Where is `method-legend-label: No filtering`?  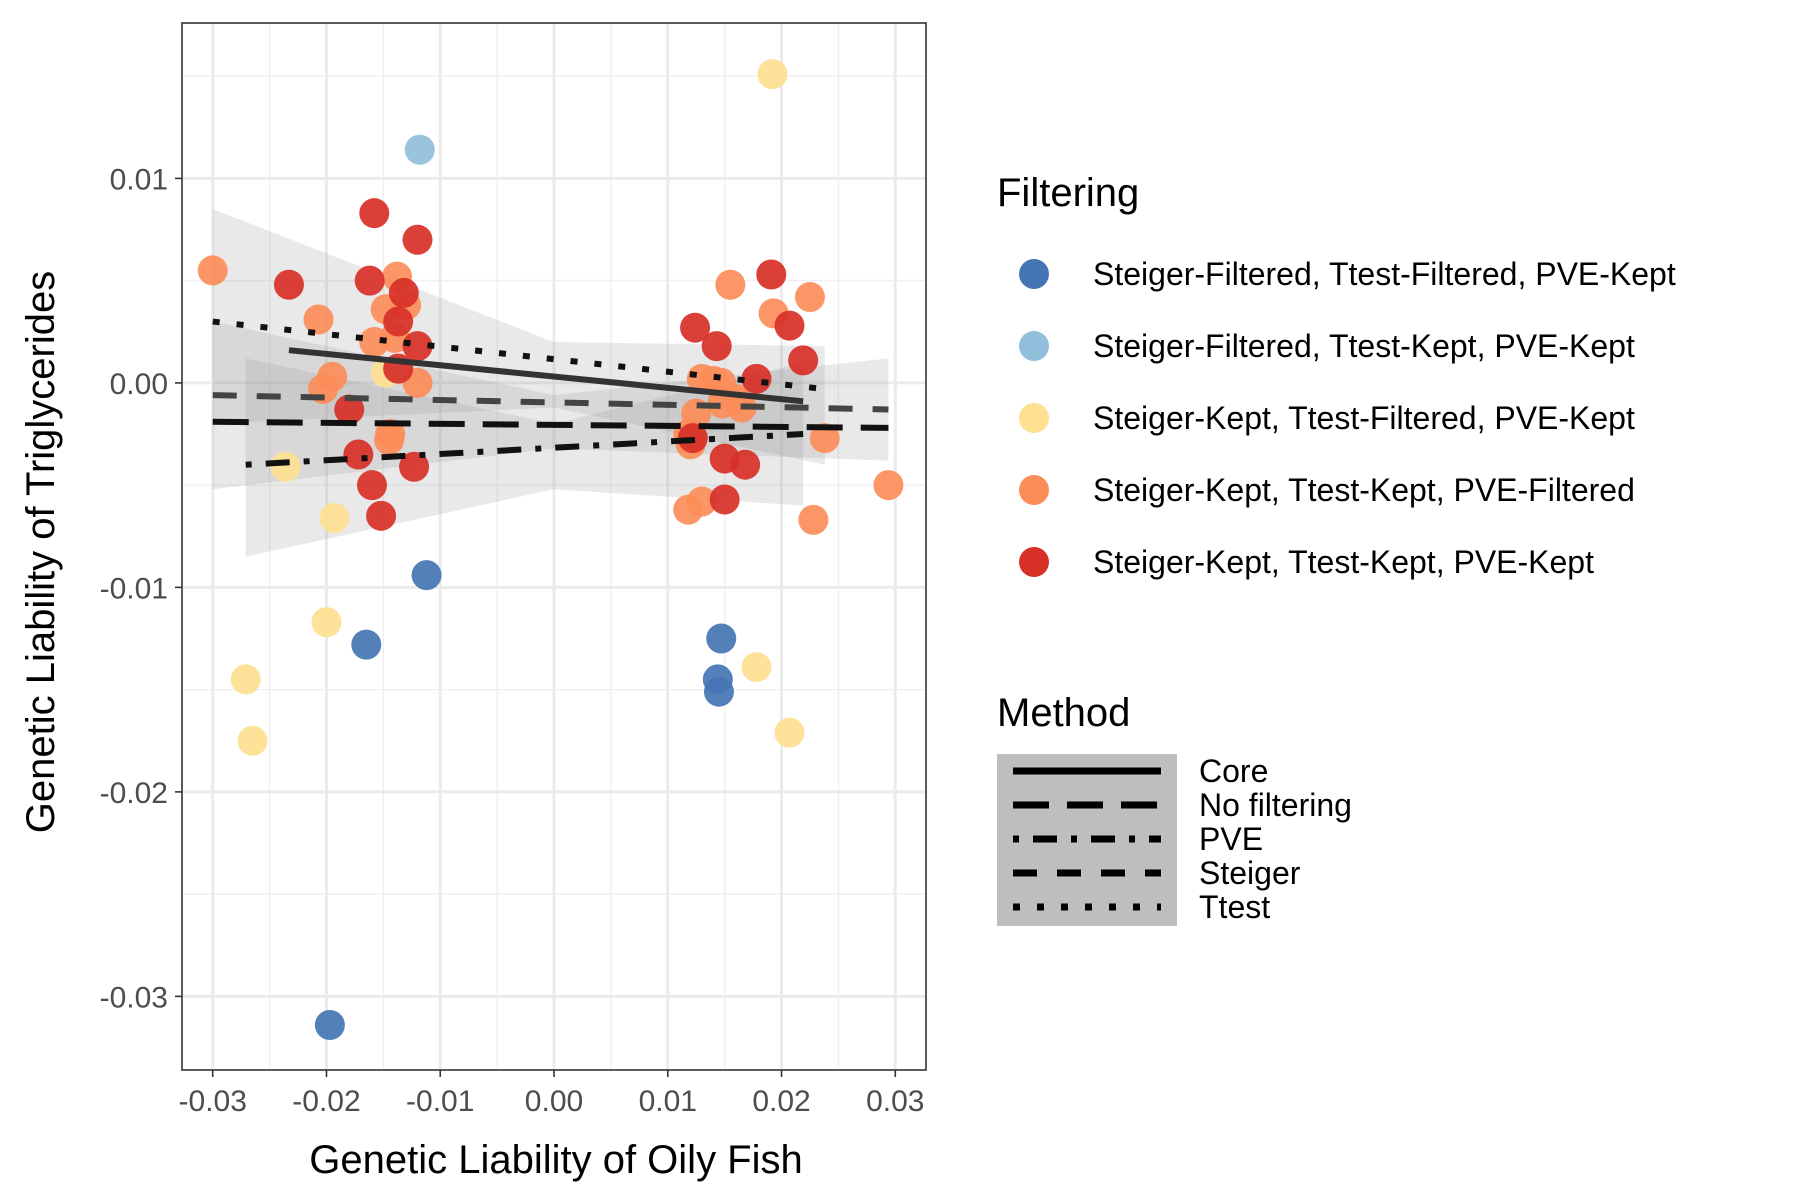 method-legend-label: No filtering is located at coordinates (1275, 805).